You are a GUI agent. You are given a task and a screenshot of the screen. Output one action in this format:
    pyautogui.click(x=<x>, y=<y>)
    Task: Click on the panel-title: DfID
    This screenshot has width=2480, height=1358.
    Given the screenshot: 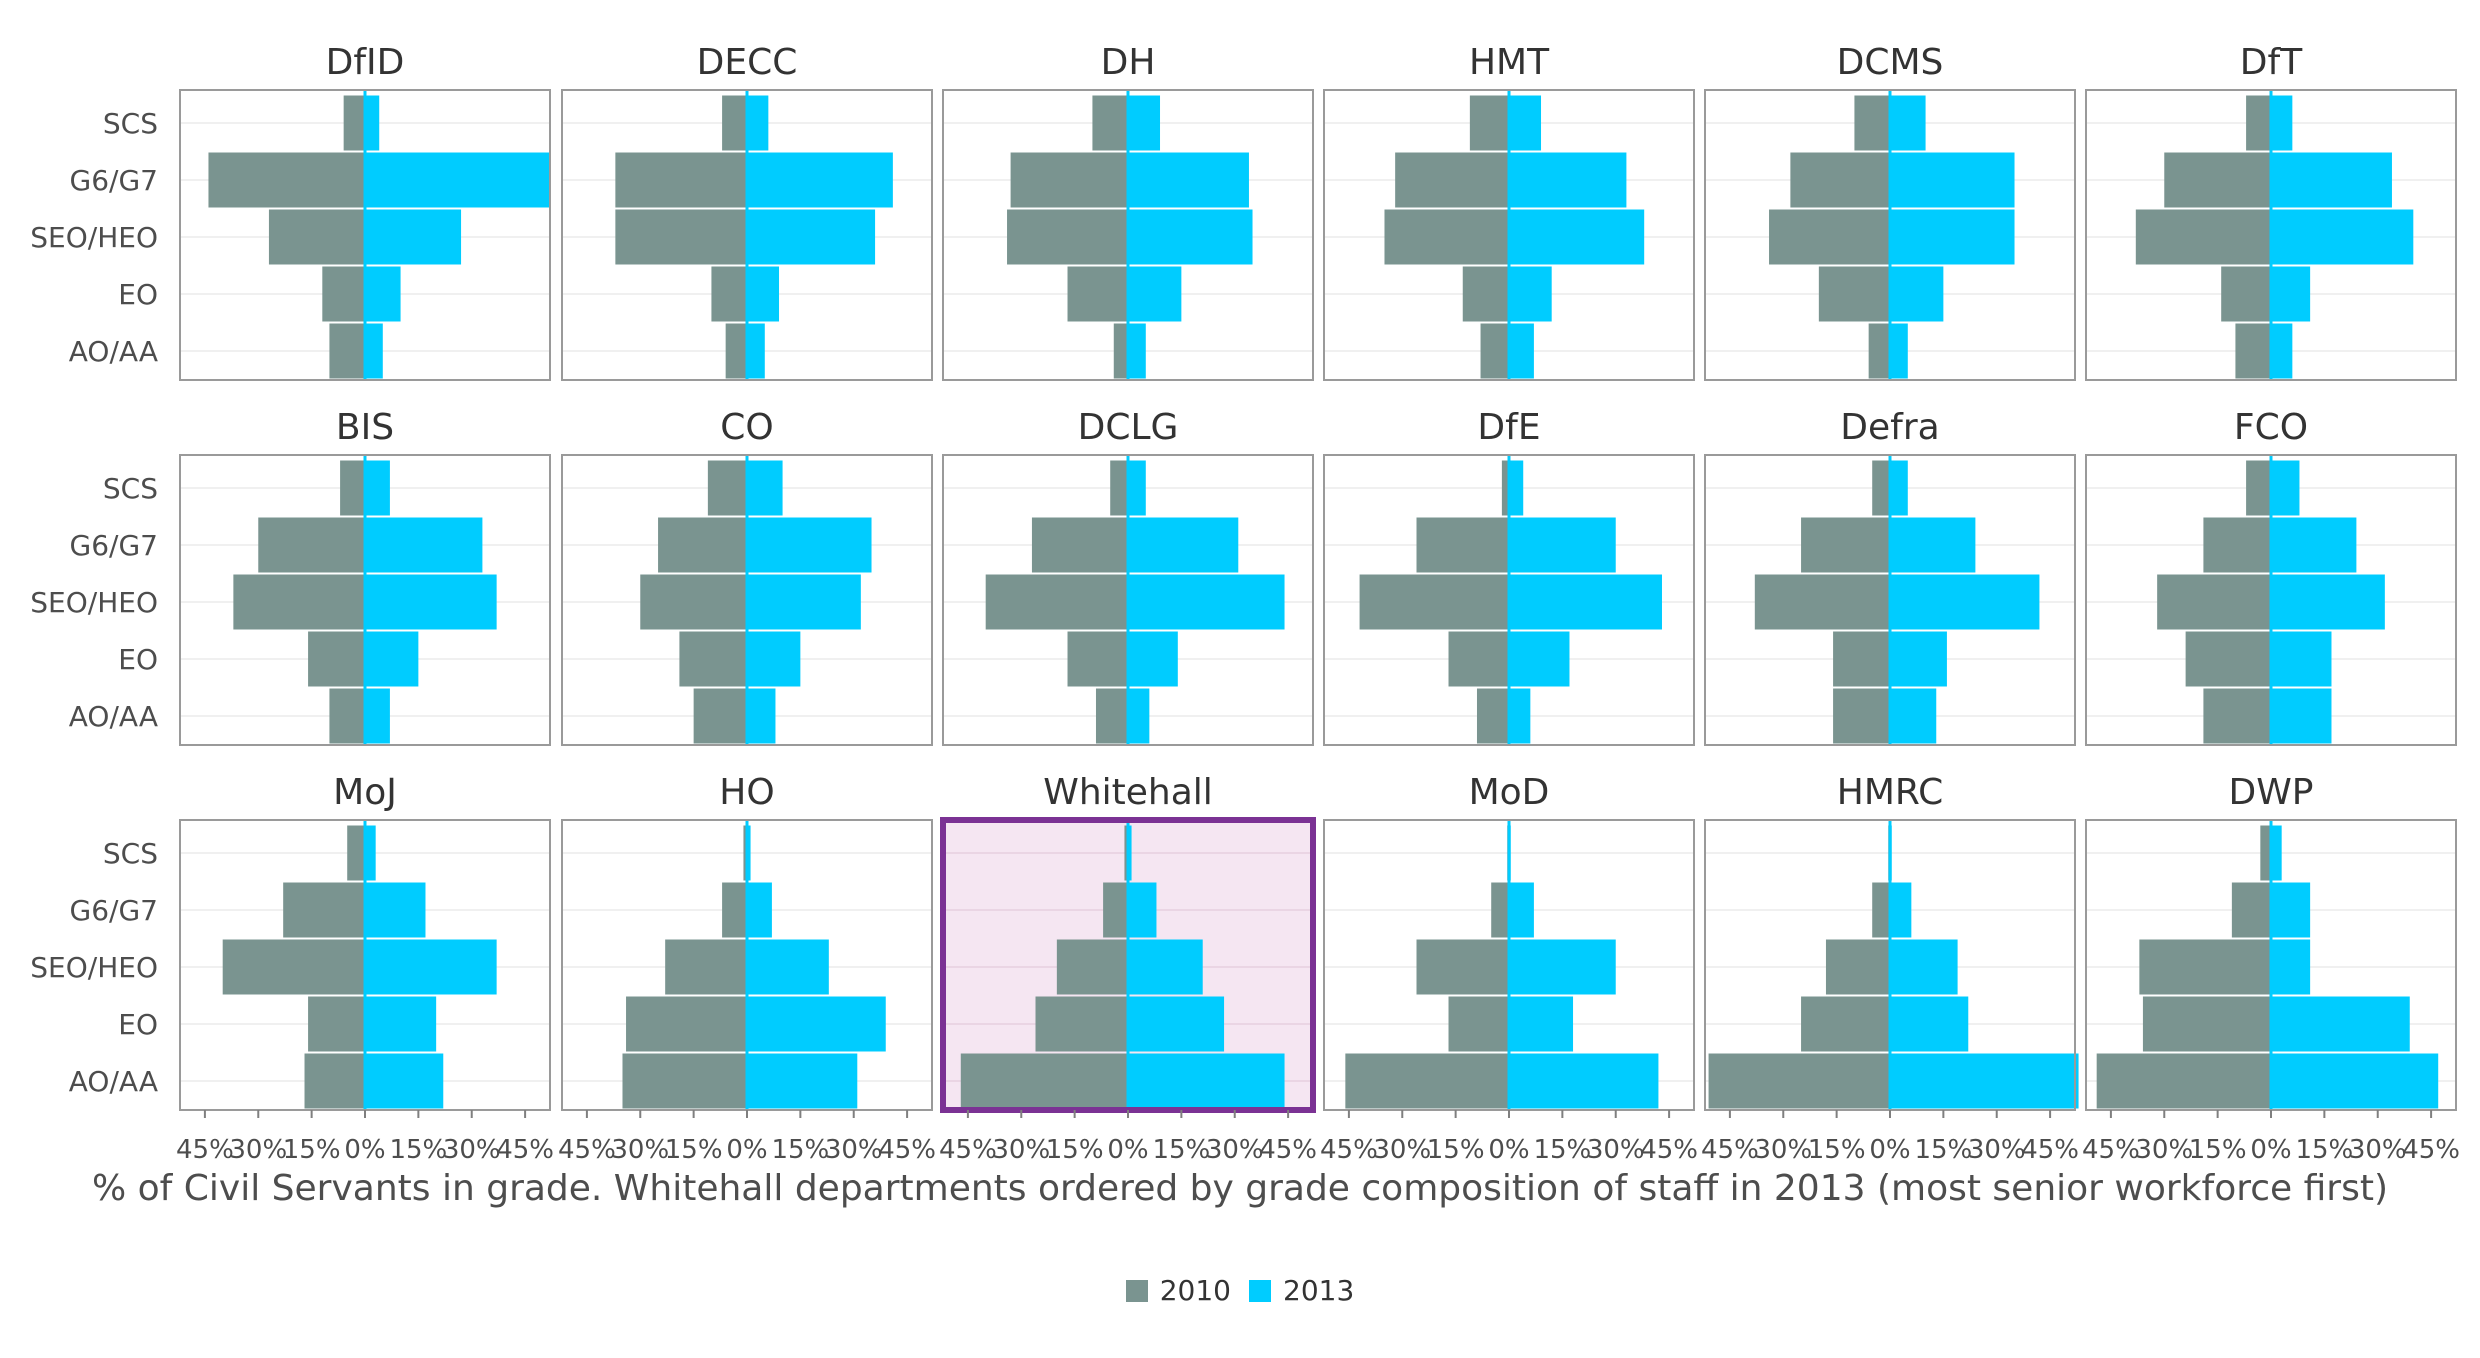 What is the action you would take?
    pyautogui.click(x=365, y=62)
    